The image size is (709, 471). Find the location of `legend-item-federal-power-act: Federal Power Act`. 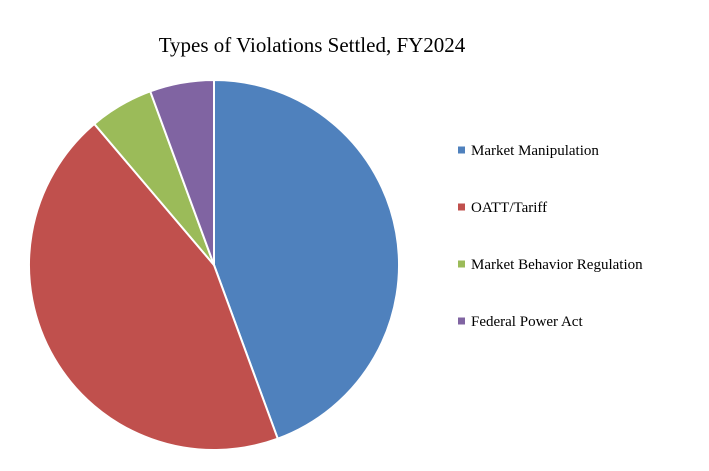

legend-item-federal-power-act: Federal Power Act is located at coordinates (520, 322).